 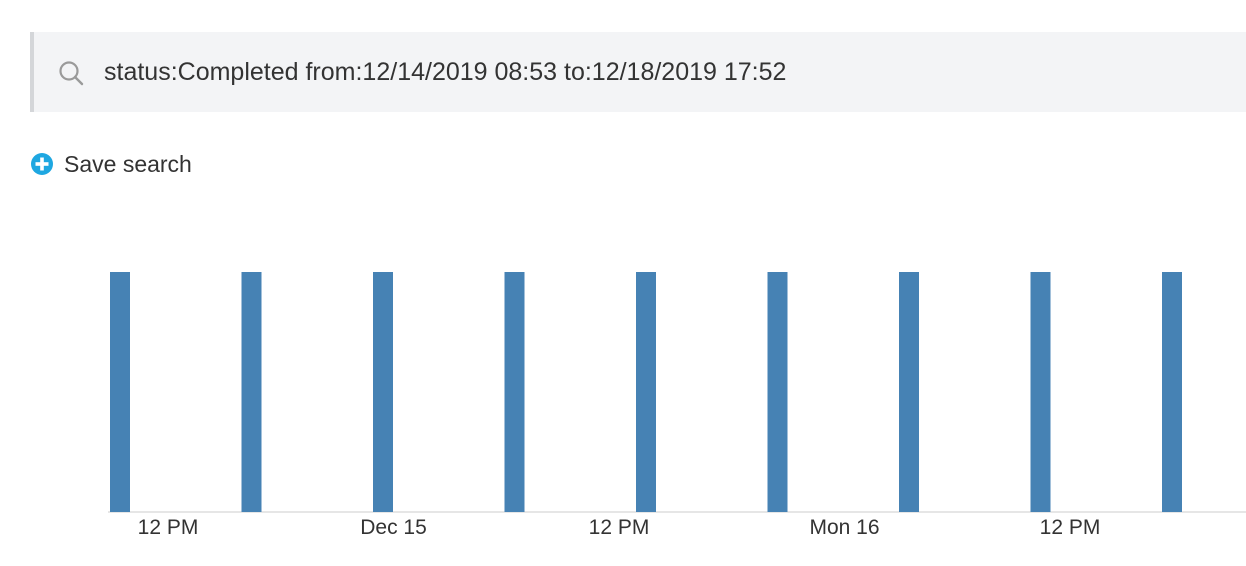 I want to click on search-input, so click(x=654, y=72).